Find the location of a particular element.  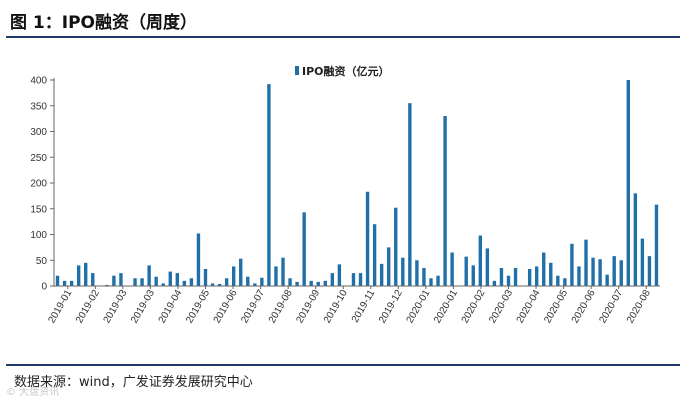

y-tick-label: 400 is located at coordinates (38, 81).